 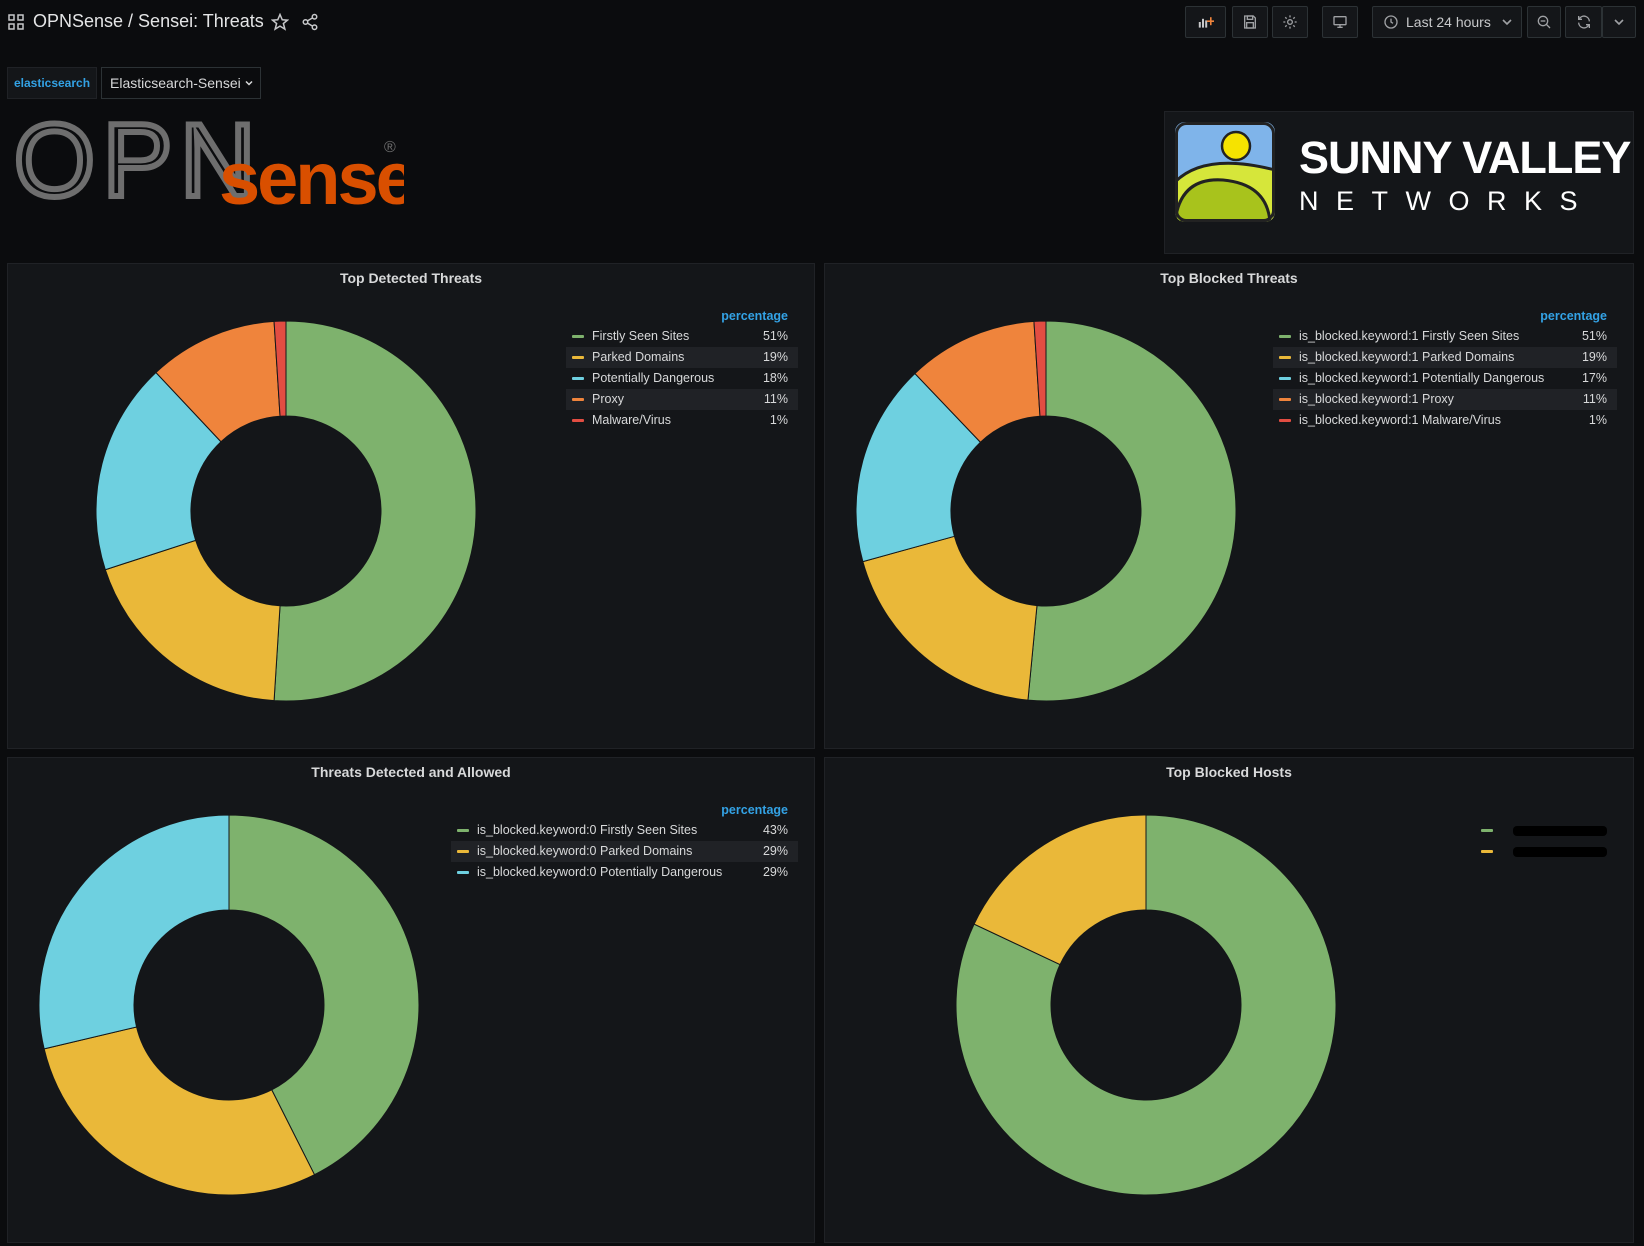 I want to click on legend-item-label: Proxy, so click(x=608, y=399).